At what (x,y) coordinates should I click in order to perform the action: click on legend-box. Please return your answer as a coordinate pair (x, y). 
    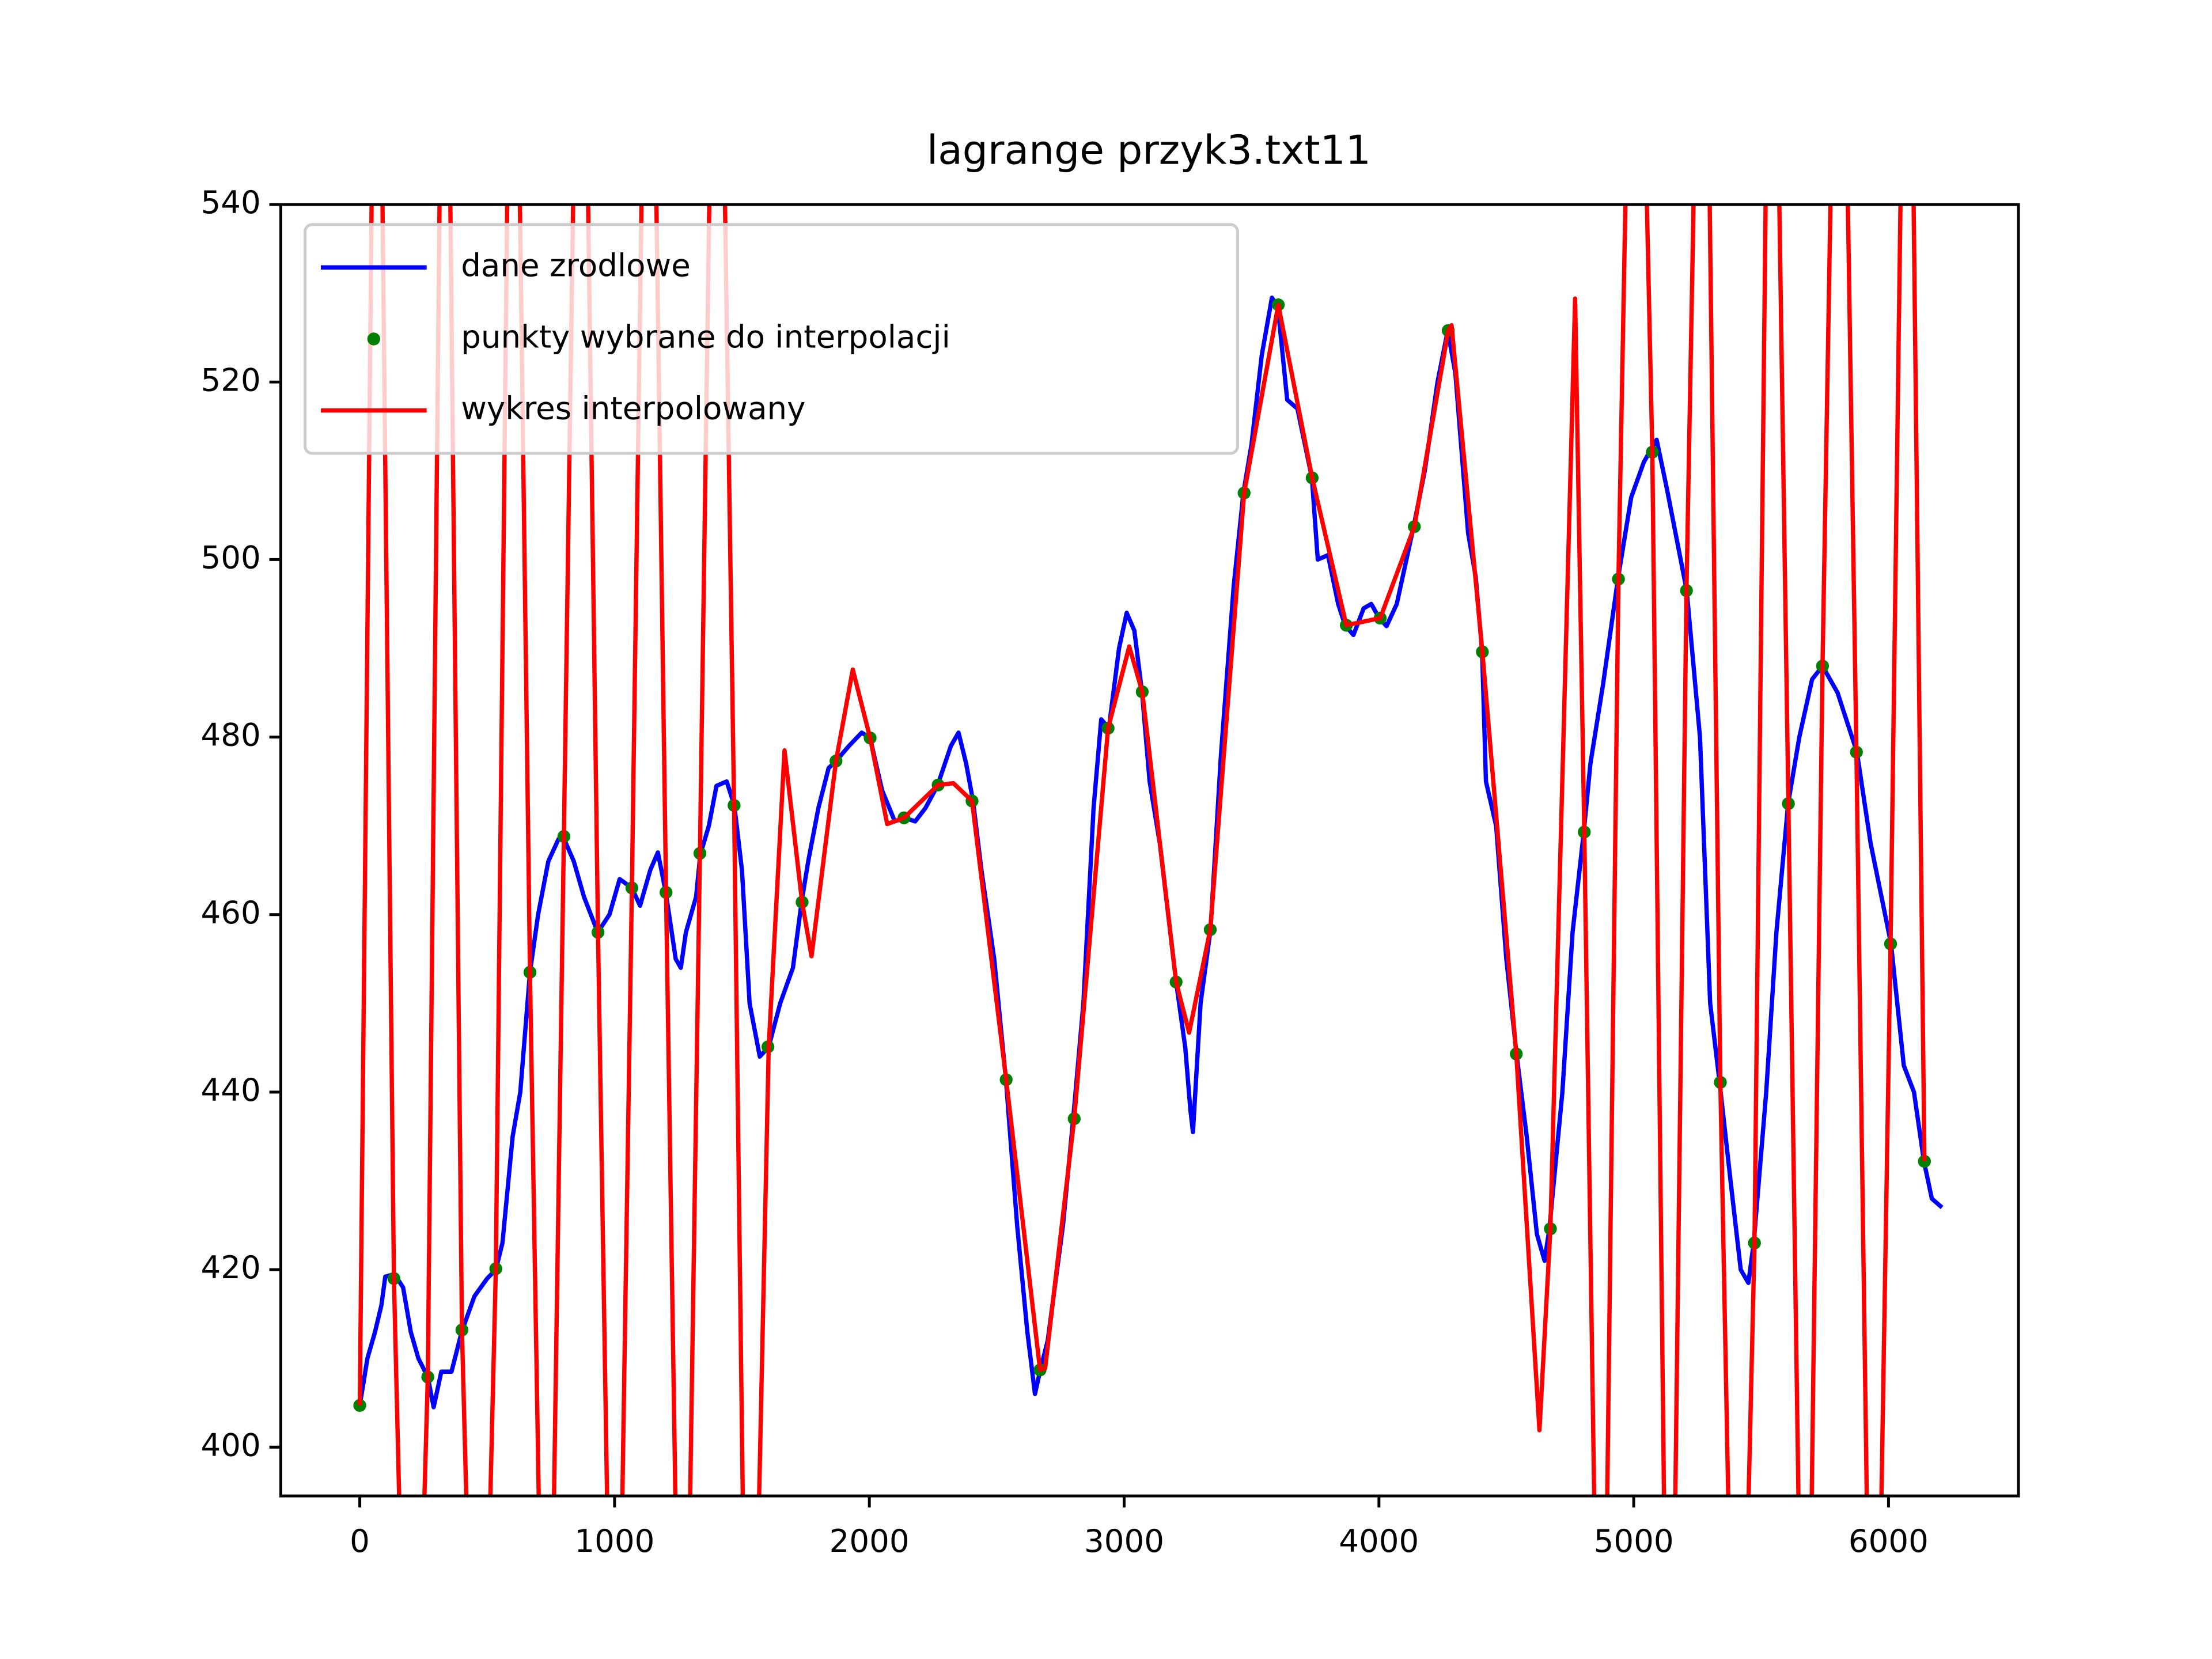
    Looking at the image, I should click on (771, 339).